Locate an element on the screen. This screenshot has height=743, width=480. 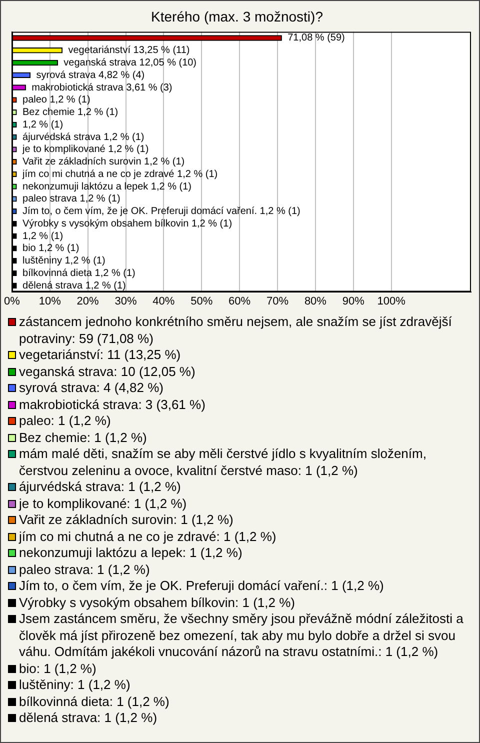
legend-label: dělená strava: 1 (1,2 %) is located at coordinates (88, 718).